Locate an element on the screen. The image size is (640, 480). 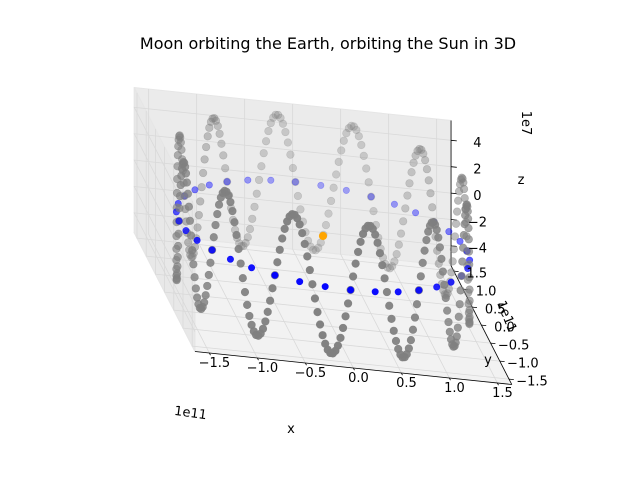
y-tick-label: 0.0 is located at coordinates (504, 328).